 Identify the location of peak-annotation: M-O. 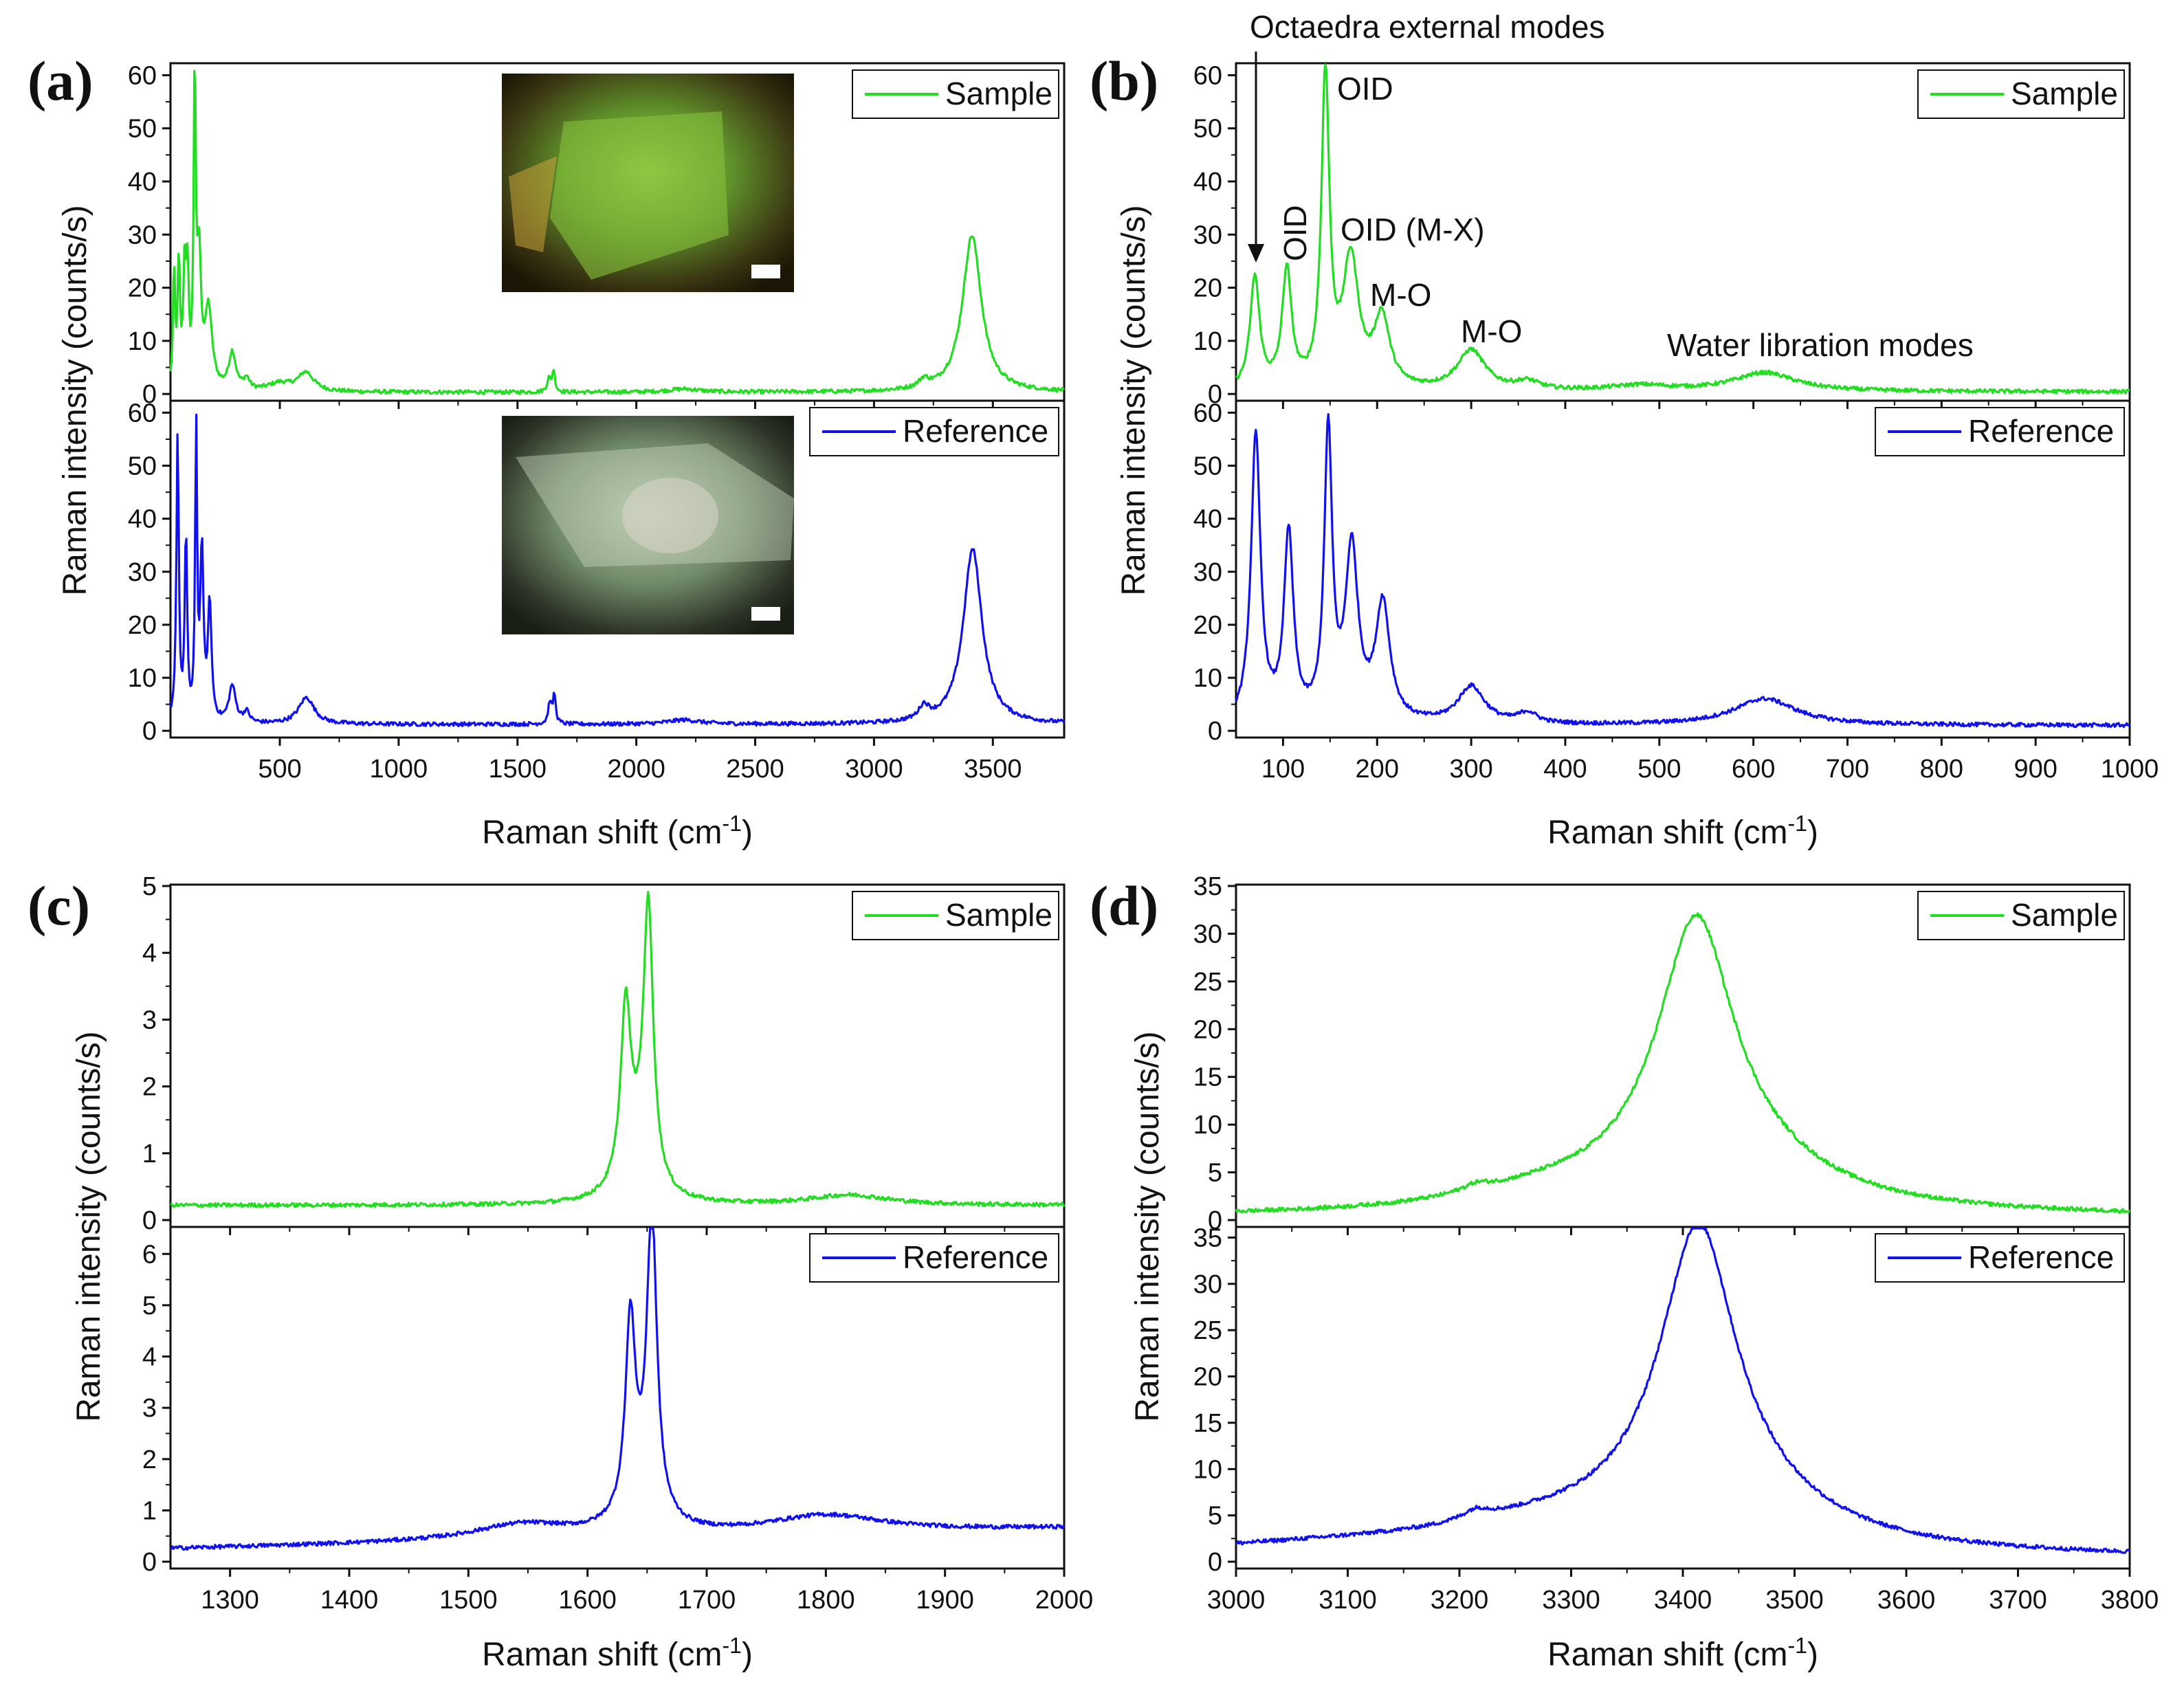
(1400, 295).